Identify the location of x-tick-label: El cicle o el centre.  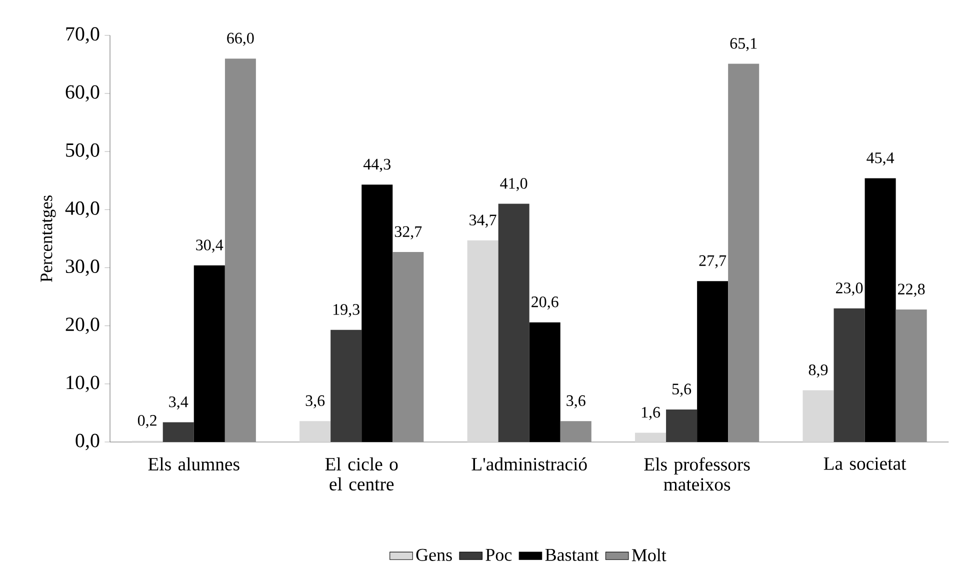
(361, 474).